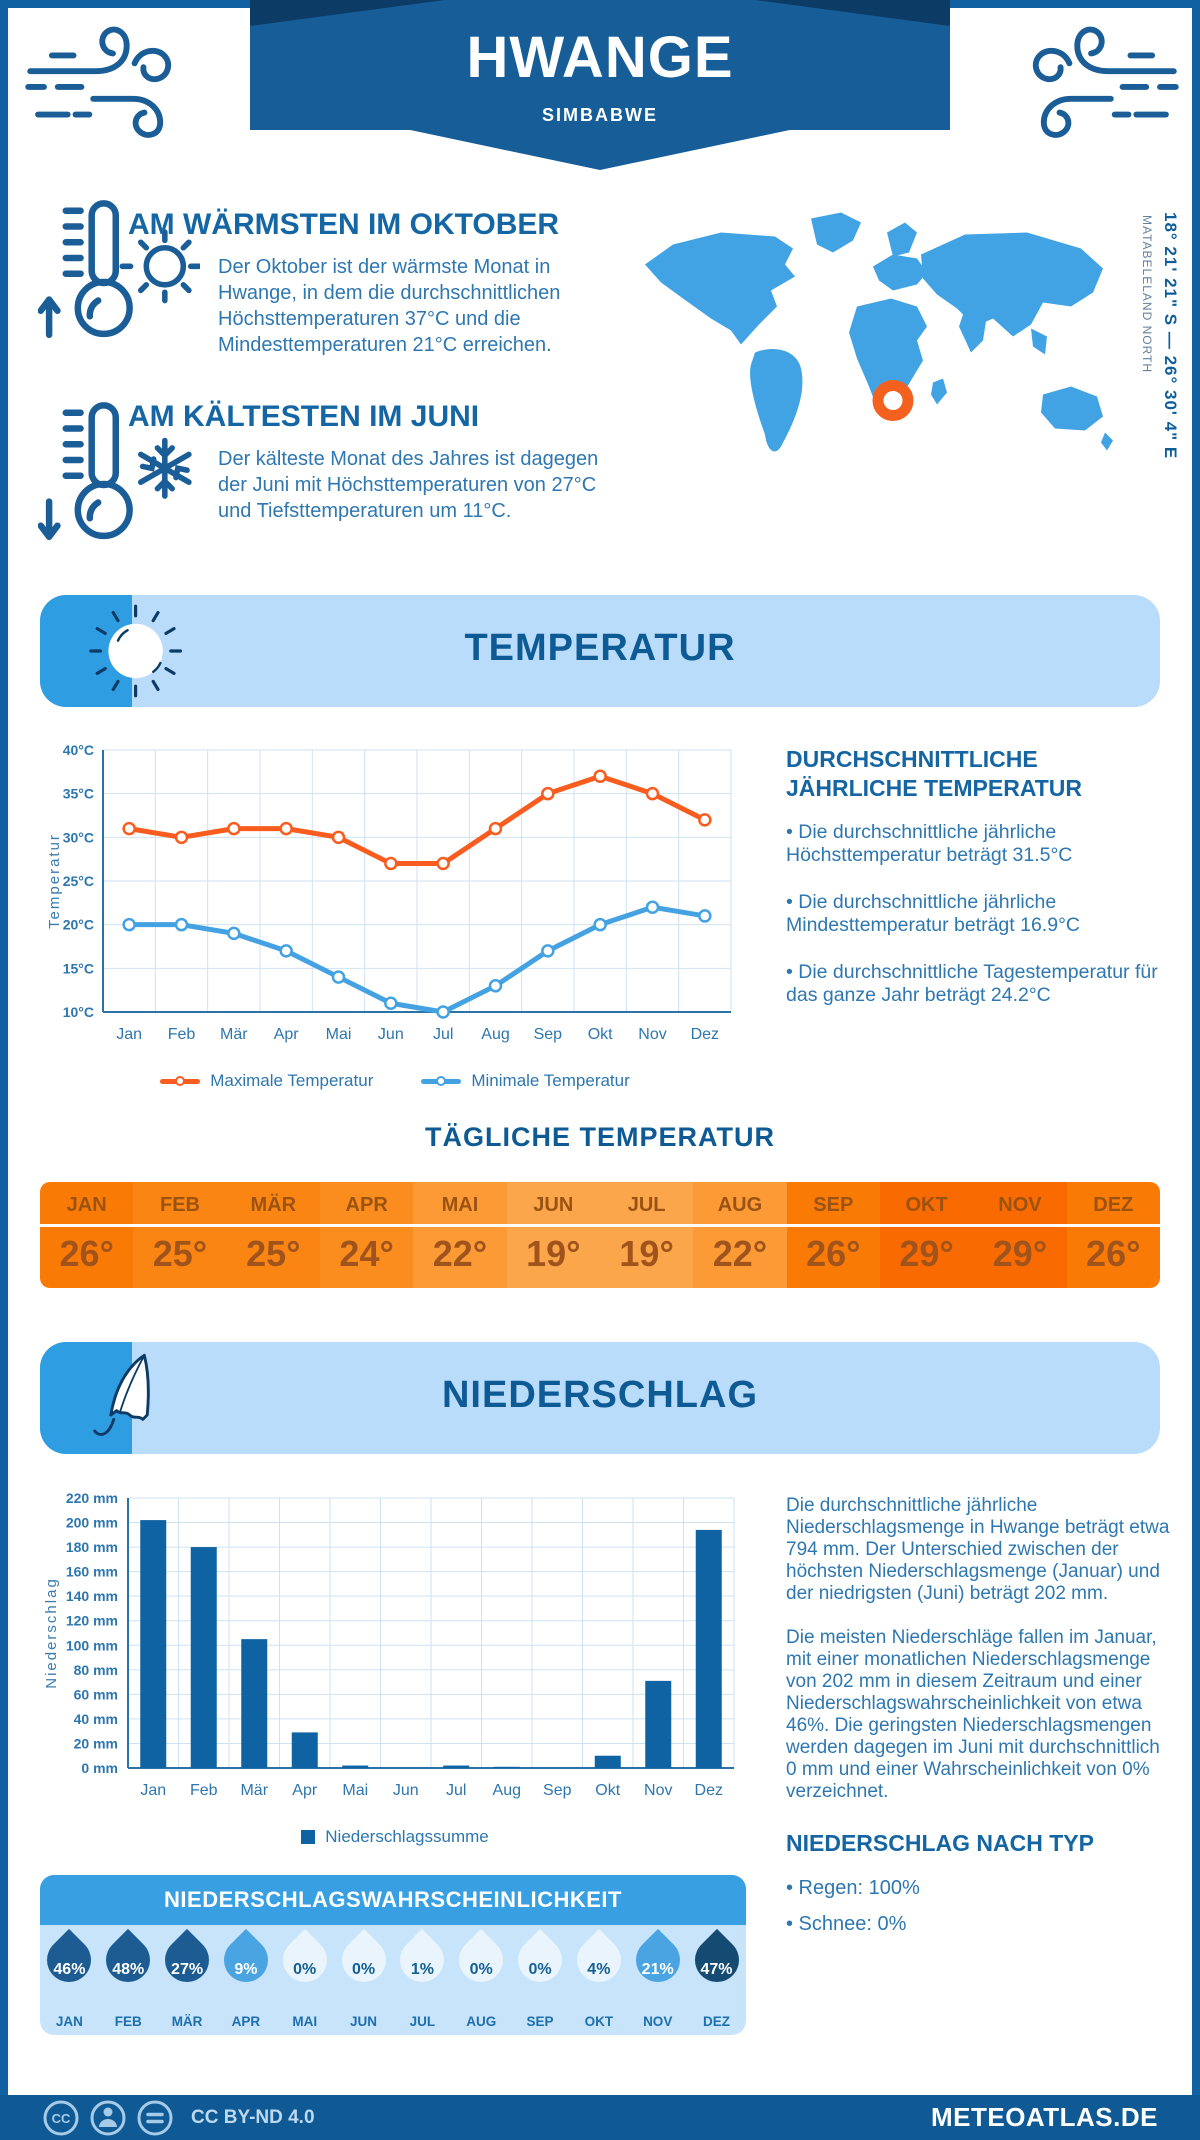 The image size is (1200, 2140). Describe the element at coordinates (98, 82) in the screenshot. I see `wind-icon-left` at that location.